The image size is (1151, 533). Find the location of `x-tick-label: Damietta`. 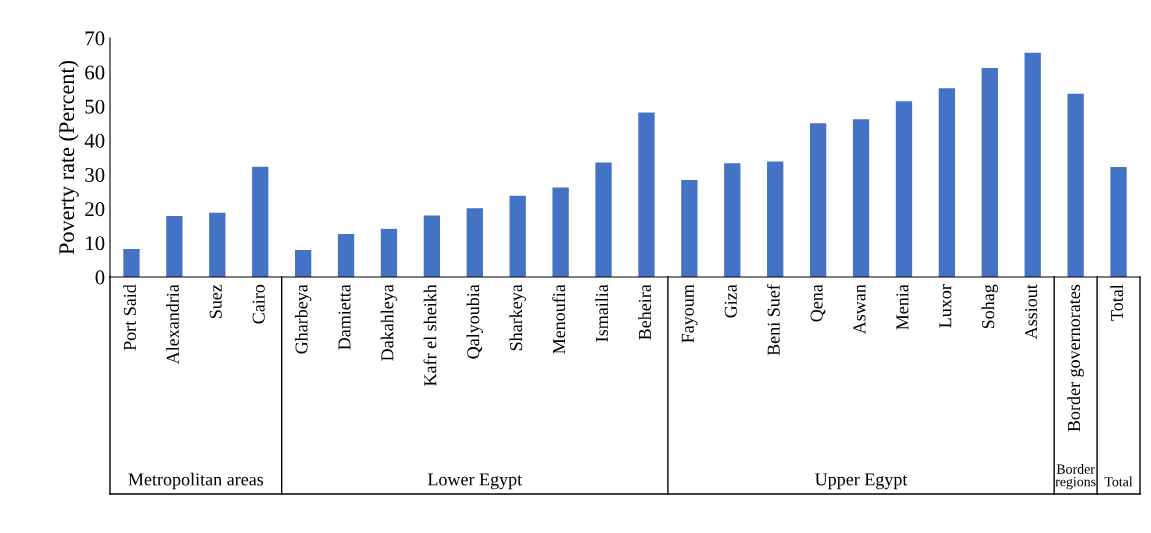

x-tick-label: Damietta is located at coordinates (344, 317).